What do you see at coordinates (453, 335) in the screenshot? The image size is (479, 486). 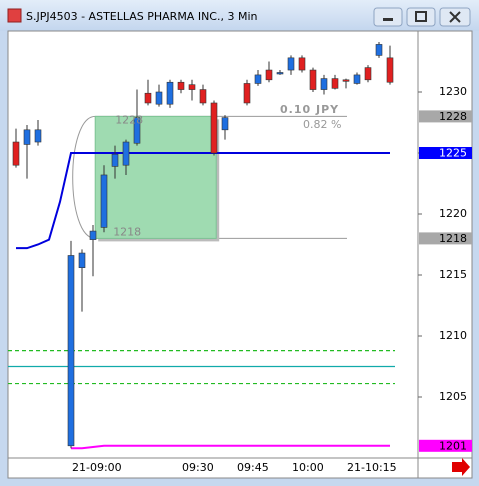 I see `y-tick-label: 1210` at bounding box center [453, 335].